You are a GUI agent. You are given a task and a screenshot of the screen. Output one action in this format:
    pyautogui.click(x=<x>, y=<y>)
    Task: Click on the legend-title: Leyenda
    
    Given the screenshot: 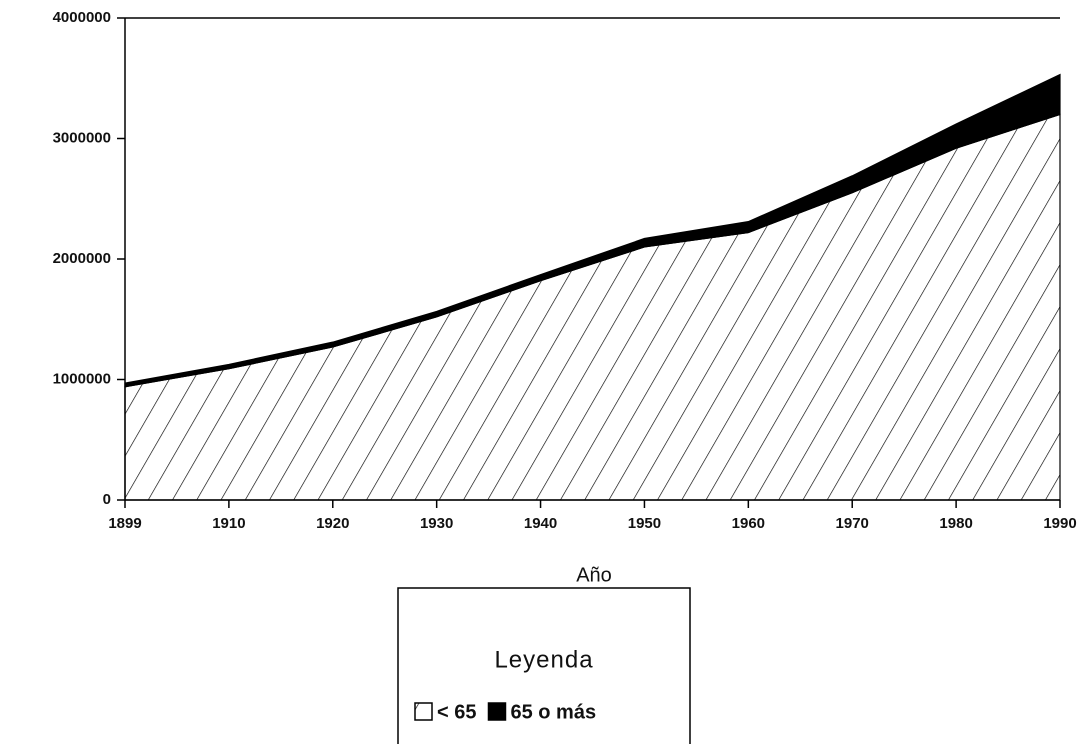 What is the action you would take?
    pyautogui.click(x=543, y=659)
    